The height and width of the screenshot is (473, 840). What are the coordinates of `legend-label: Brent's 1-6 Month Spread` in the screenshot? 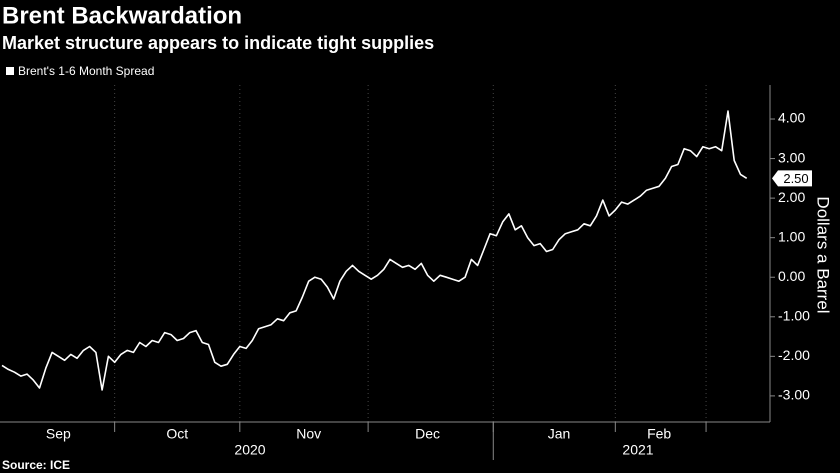 It's located at (86, 71).